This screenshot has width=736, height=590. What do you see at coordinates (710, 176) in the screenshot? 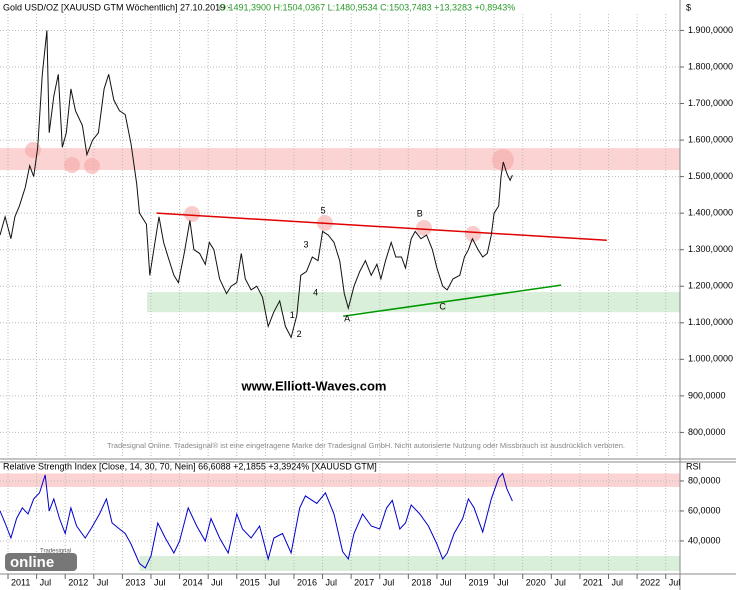
I see `y-tick-label: 1.500,0000` at bounding box center [710, 176].